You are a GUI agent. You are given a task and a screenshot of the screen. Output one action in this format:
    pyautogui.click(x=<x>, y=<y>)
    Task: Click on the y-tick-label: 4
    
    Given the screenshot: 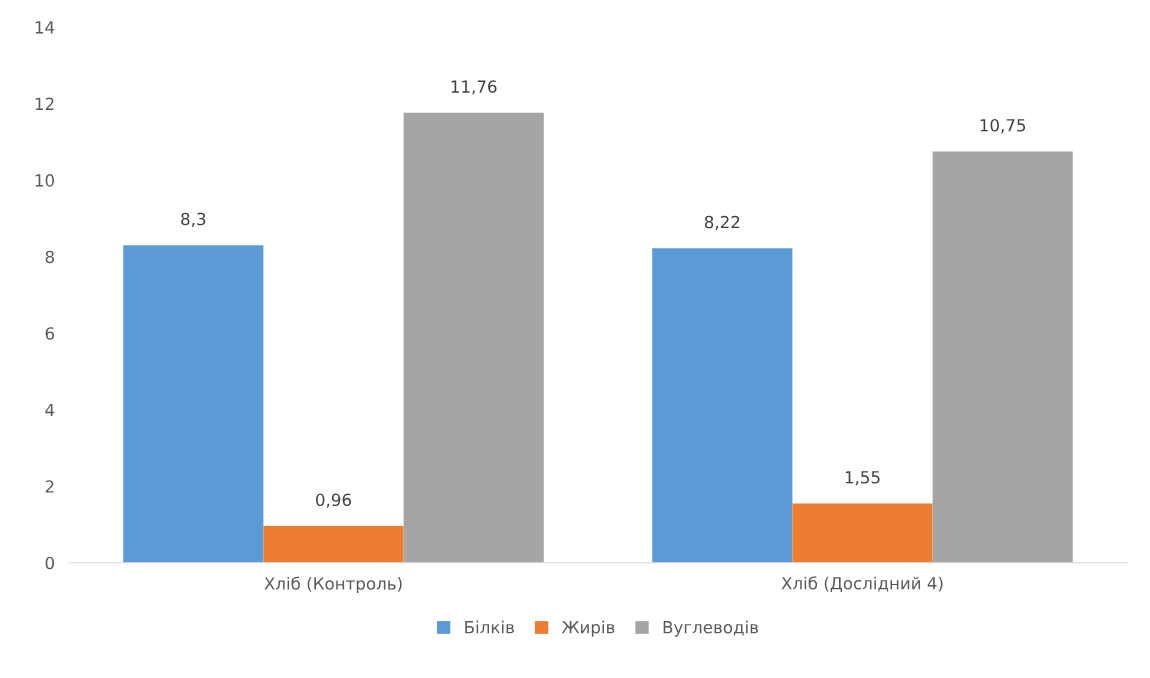 What is the action you would take?
    pyautogui.click(x=50, y=410)
    